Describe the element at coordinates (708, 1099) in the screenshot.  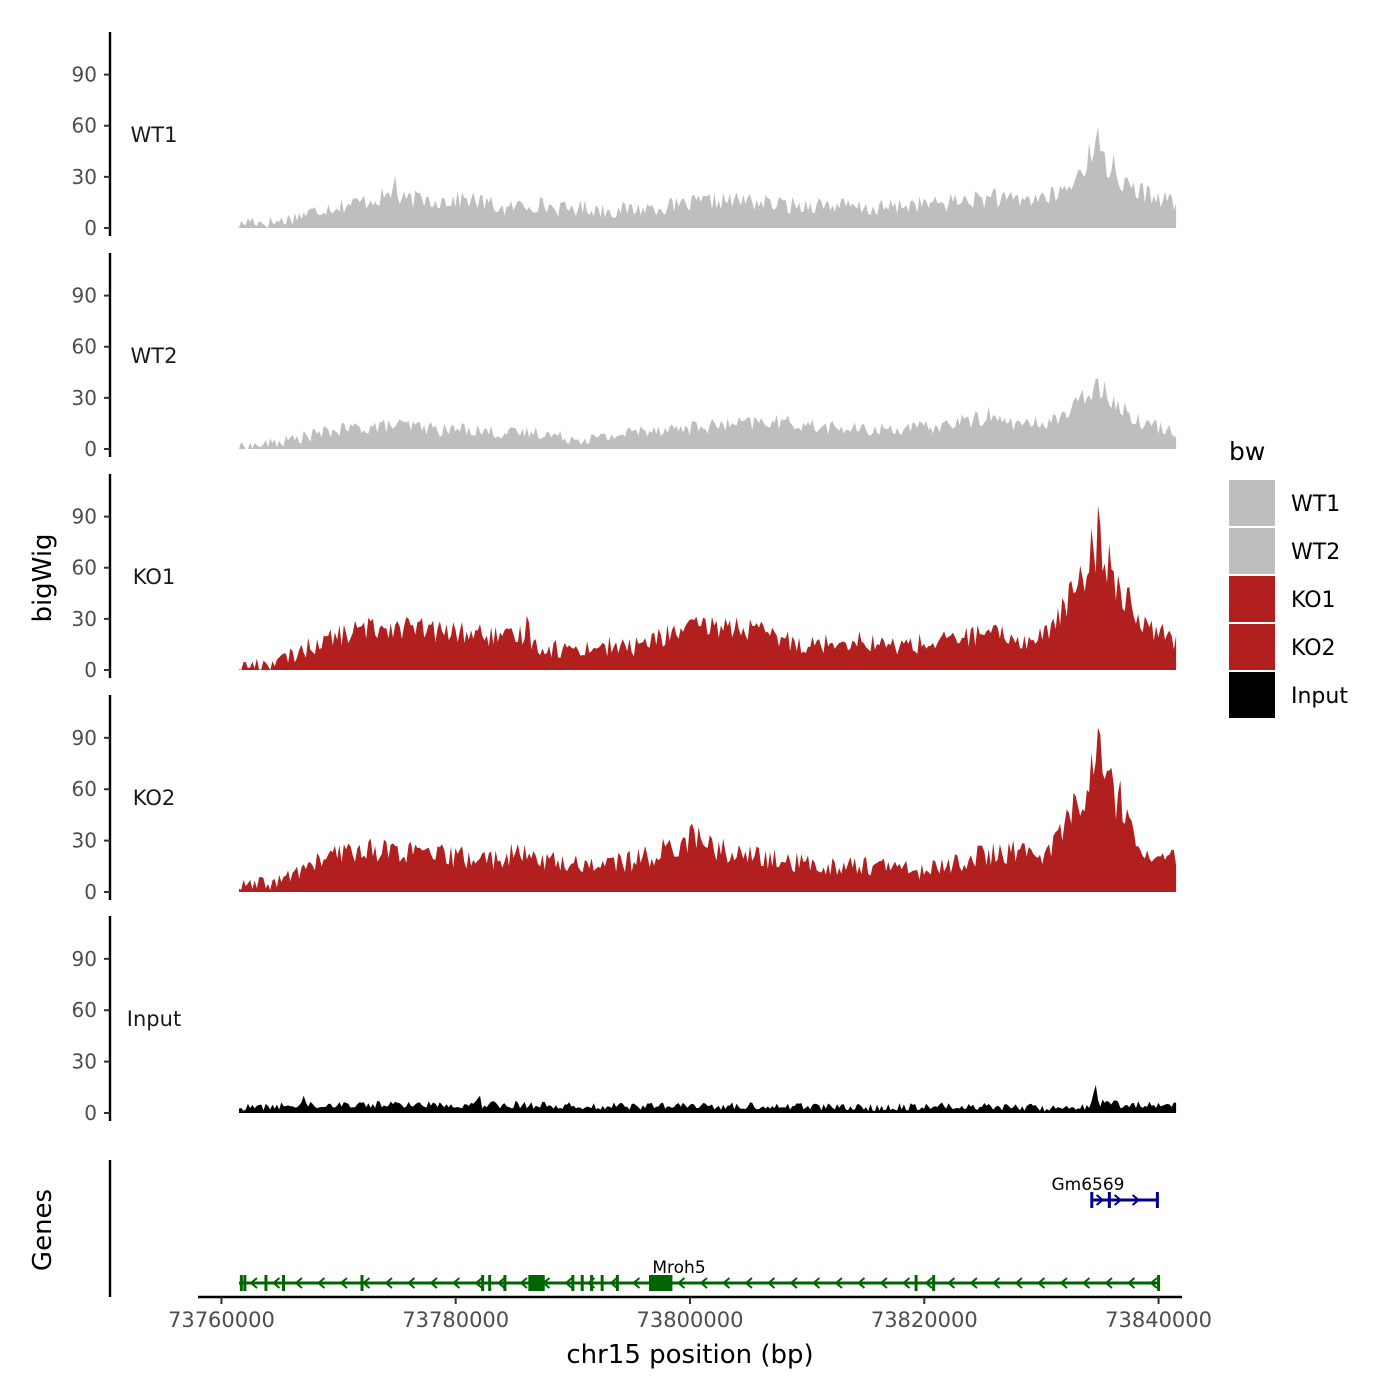
I see `signal-area-input` at that location.